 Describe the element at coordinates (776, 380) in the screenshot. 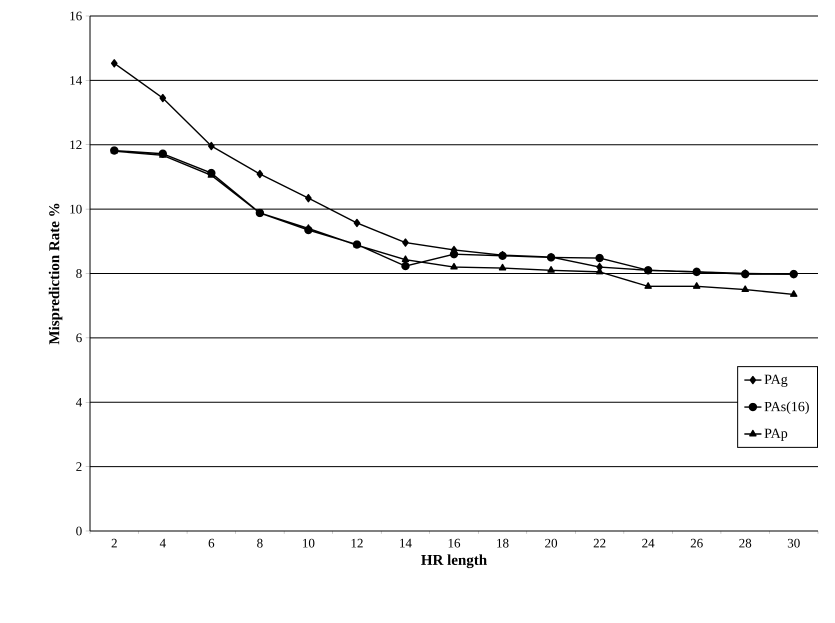

I see `legend-label: PAg` at that location.